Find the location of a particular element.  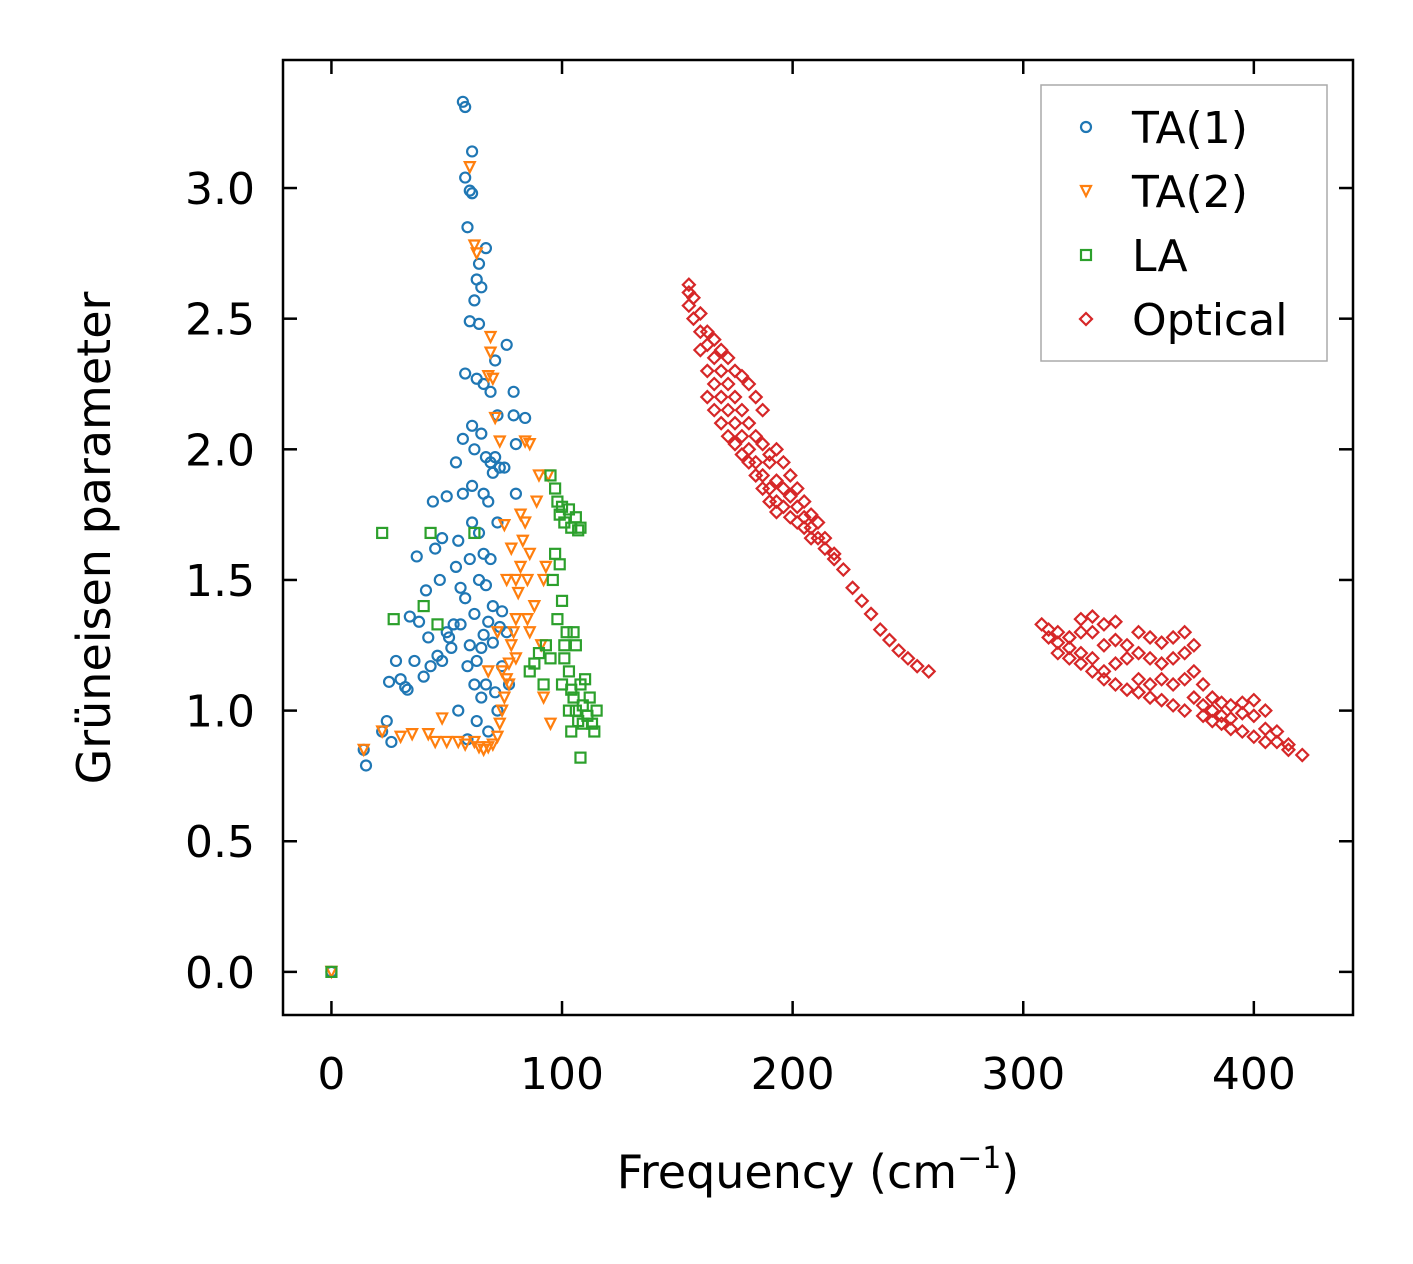

x-axis-label-end: ) is located at coordinates (1010, 1172).